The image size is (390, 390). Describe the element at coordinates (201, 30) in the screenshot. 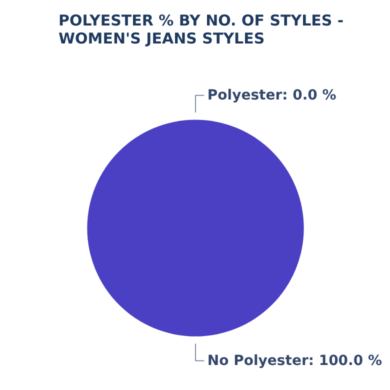

I see `chart-title: POLYESTER % BY NO. OF STYLES - WOMEN'S JEANS STYLES` at that location.